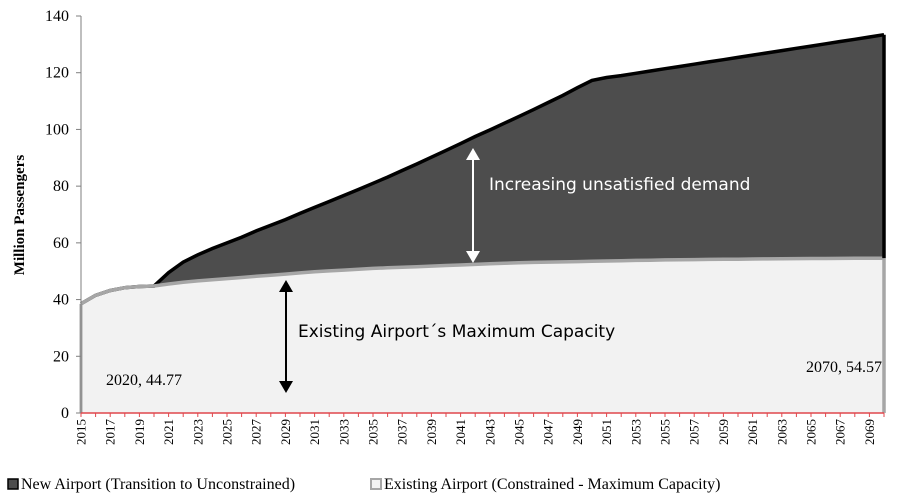 This screenshot has width=897, height=496. I want to click on y-tick-label: 100, so click(57, 129).